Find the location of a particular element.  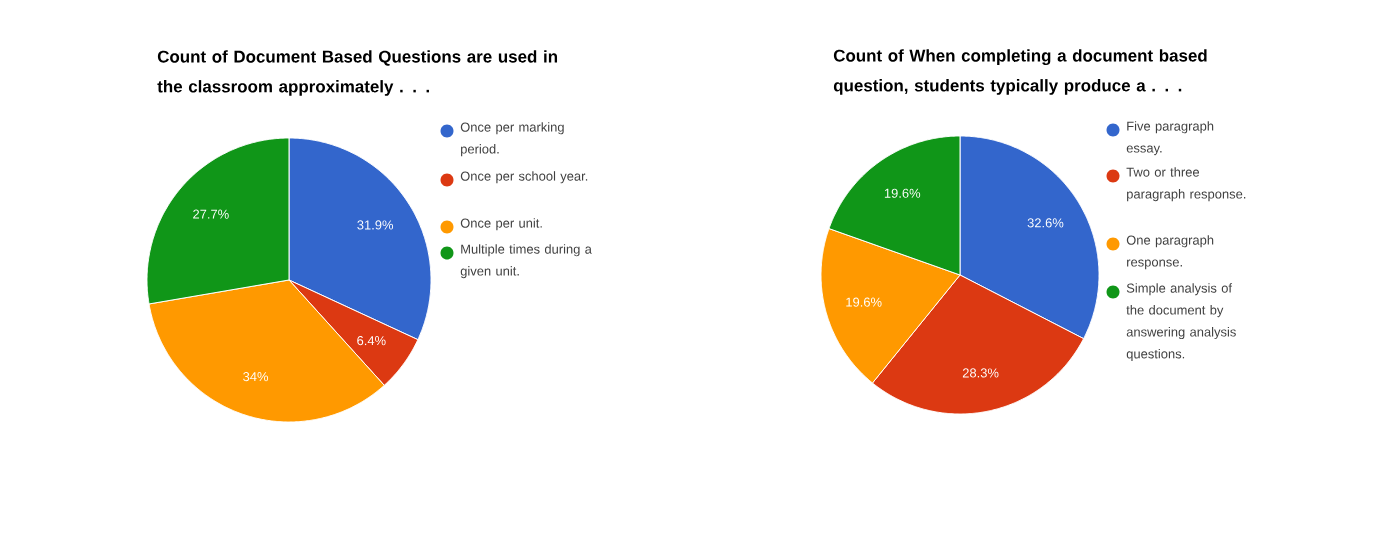

legend-label: Two or three paragraph response. is located at coordinates (1186, 184).